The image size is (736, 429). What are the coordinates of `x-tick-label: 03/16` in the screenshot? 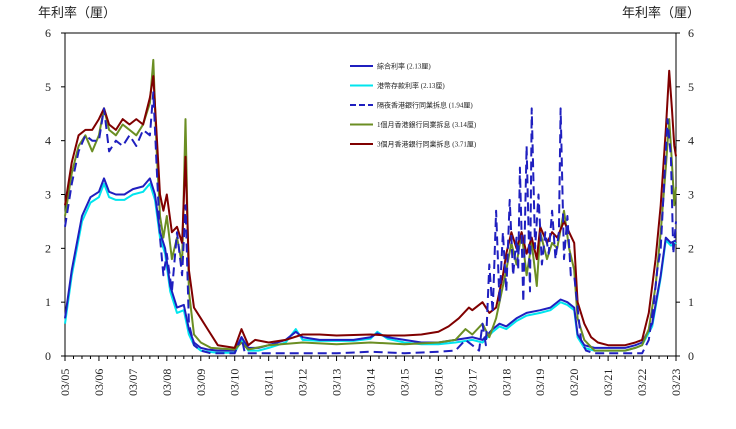 It's located at (438, 382).